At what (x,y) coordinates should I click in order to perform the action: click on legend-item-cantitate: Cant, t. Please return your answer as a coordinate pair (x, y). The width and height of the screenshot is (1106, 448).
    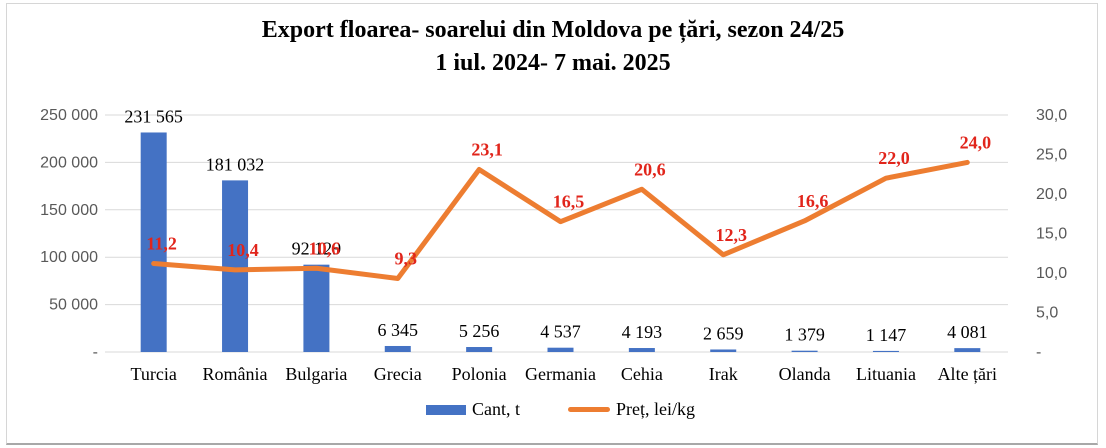
    Looking at the image, I should click on (473, 409).